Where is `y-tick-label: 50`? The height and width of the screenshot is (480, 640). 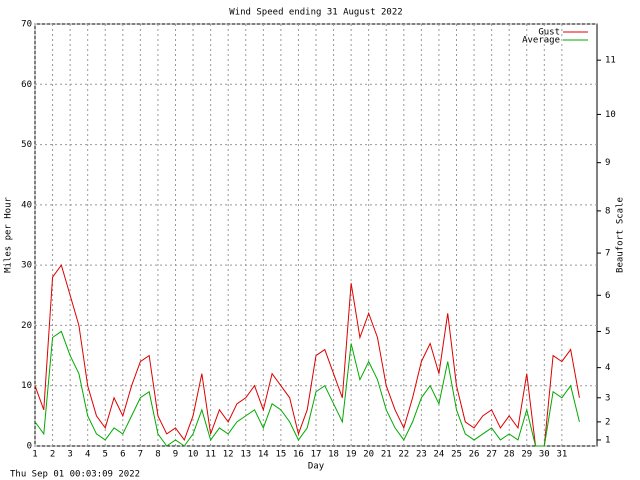
y-tick-label: 50 is located at coordinates (26, 145).